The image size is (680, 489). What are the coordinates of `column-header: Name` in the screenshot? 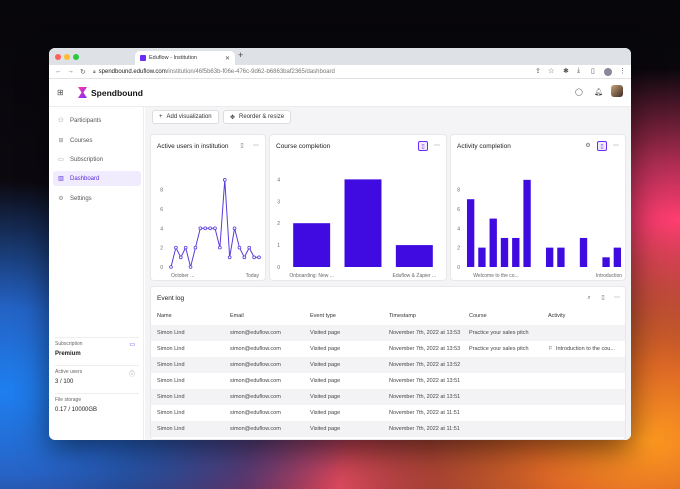 It's located at (164, 316).